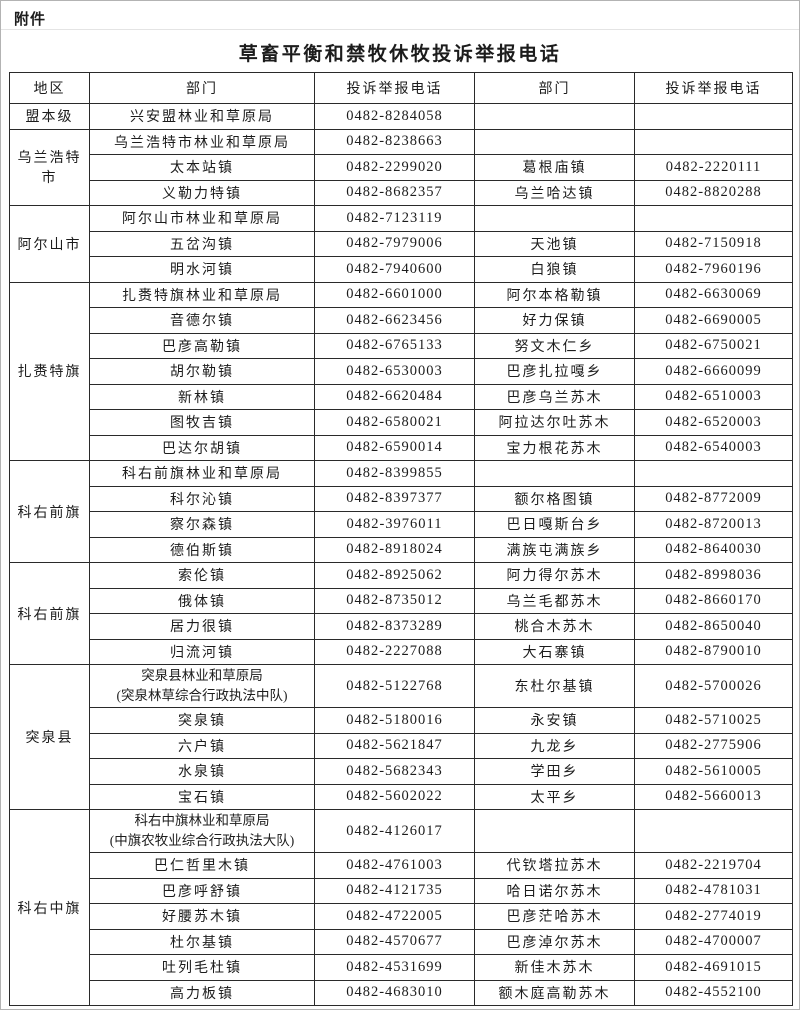 This screenshot has width=800, height=1010. What do you see at coordinates (713, 796) in the screenshot?
I see `phone-cell: 0482-5660013` at bounding box center [713, 796].